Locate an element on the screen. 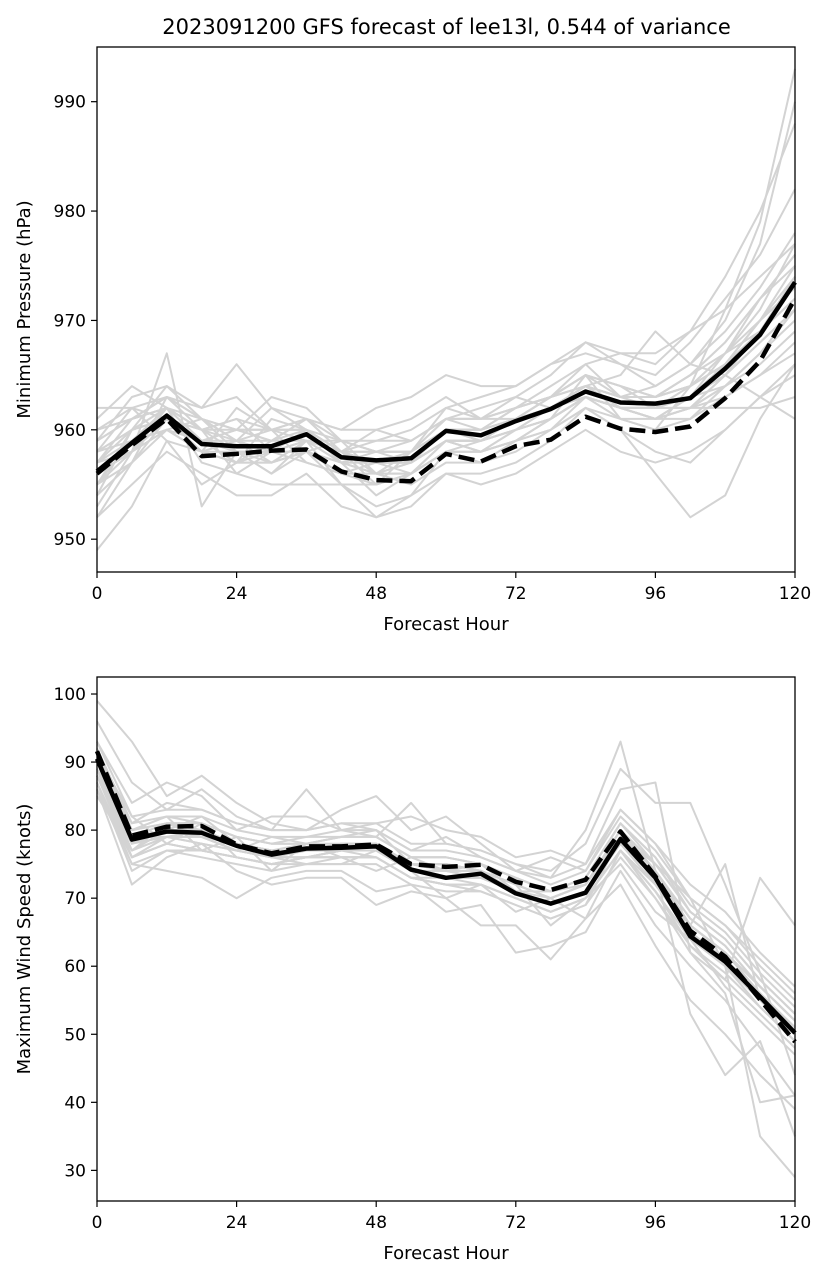 The height and width of the screenshot is (1279, 830). wind-x-tick-label: 0 is located at coordinates (97, 1223).